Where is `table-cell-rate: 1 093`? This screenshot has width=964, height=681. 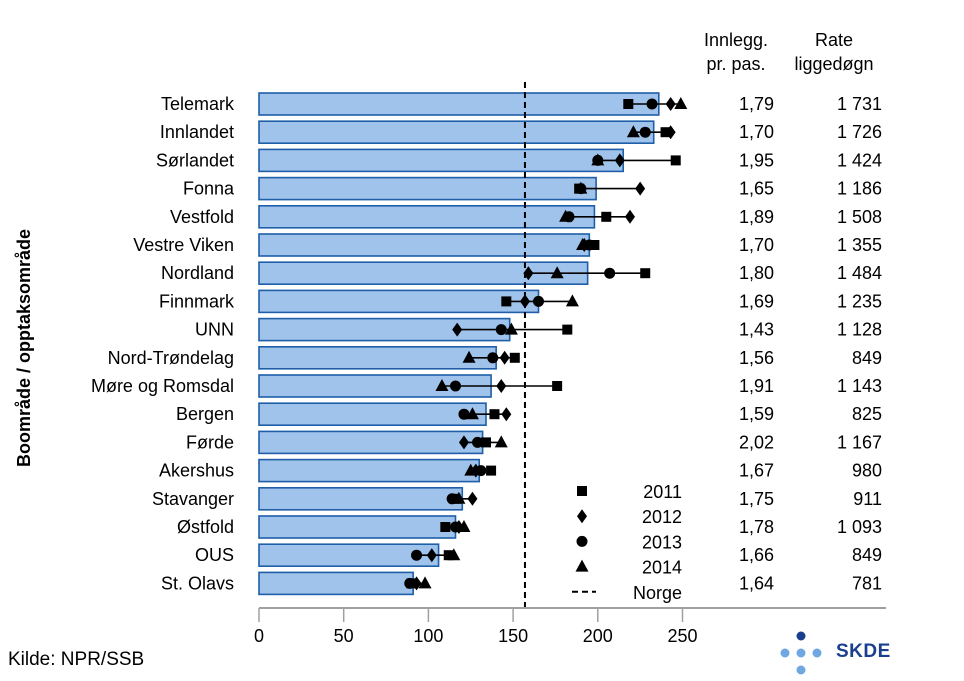 table-cell-rate: 1 093 is located at coordinates (859, 527).